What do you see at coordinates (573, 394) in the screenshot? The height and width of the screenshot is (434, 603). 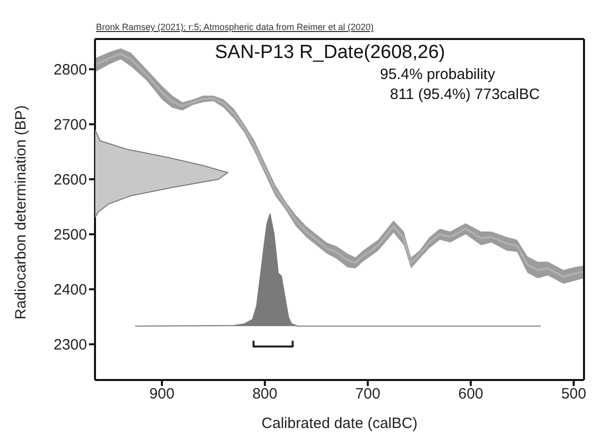 I see `x-tick-label: 500` at bounding box center [573, 394].